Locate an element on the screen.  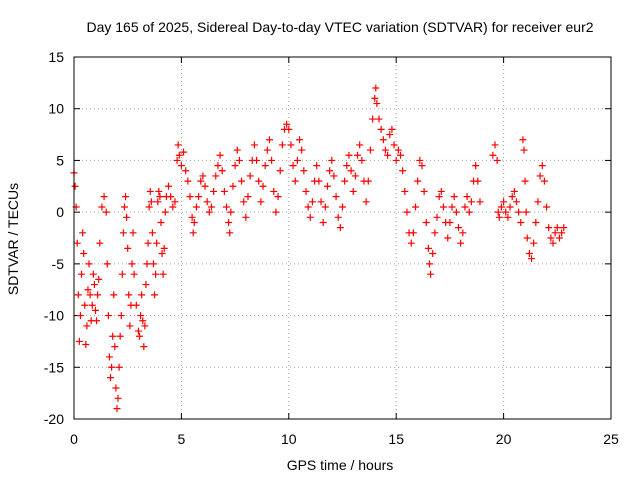
x-axis-label: GPS time / hours is located at coordinates (340, 465).